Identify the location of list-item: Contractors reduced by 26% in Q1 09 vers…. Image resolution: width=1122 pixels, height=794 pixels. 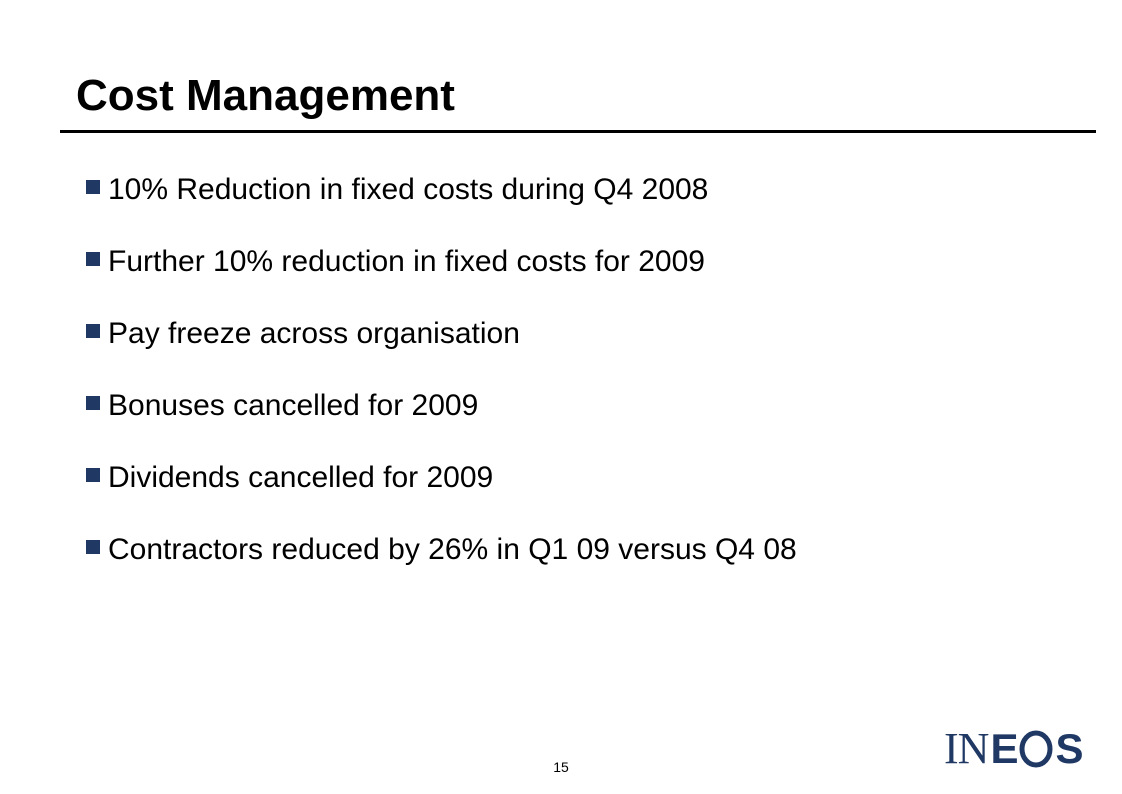
(586, 566).